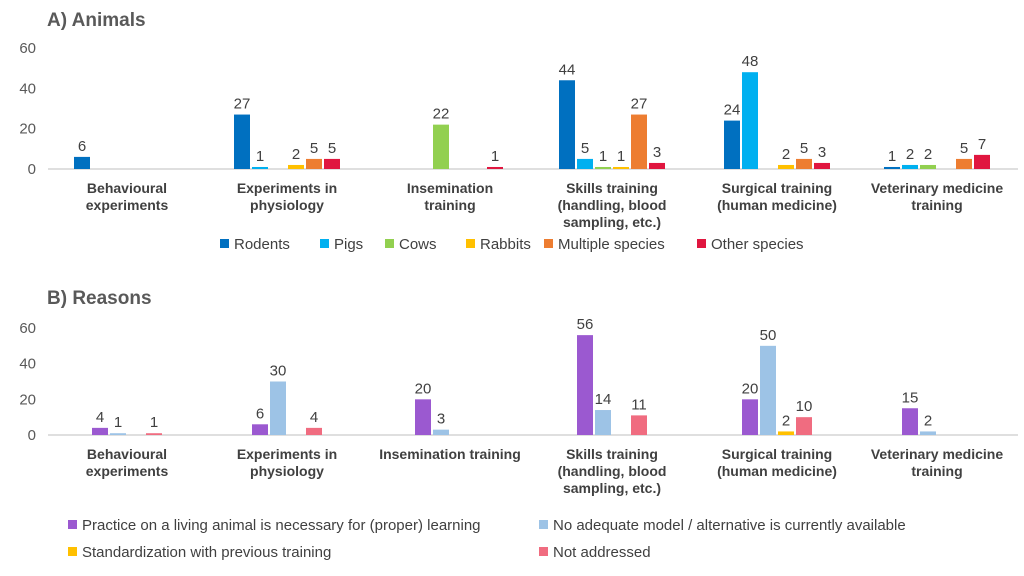 The height and width of the screenshot is (576, 1024). Describe the element at coordinates (505, 244) in the screenshot. I see `legend-label: Rabbits` at that location.